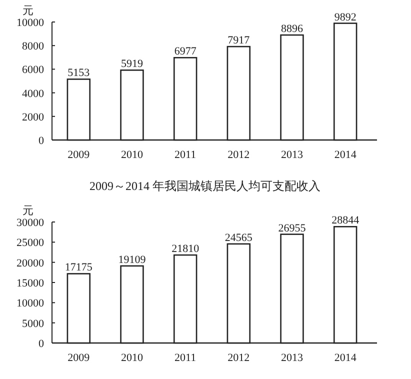 This screenshot has width=411, height=379. I want to click on y-tick-label: 15000, so click(30, 284).